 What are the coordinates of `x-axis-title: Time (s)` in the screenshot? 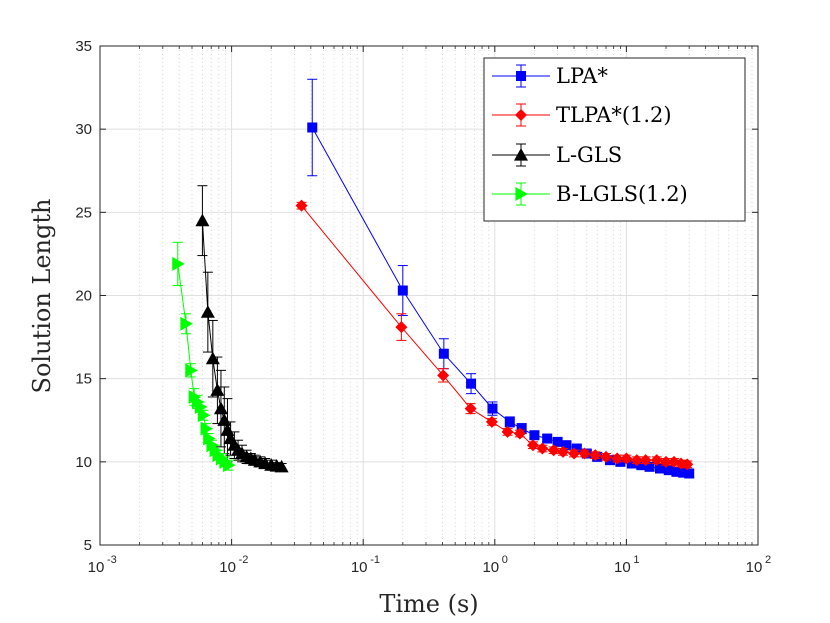 It's located at (428, 604).